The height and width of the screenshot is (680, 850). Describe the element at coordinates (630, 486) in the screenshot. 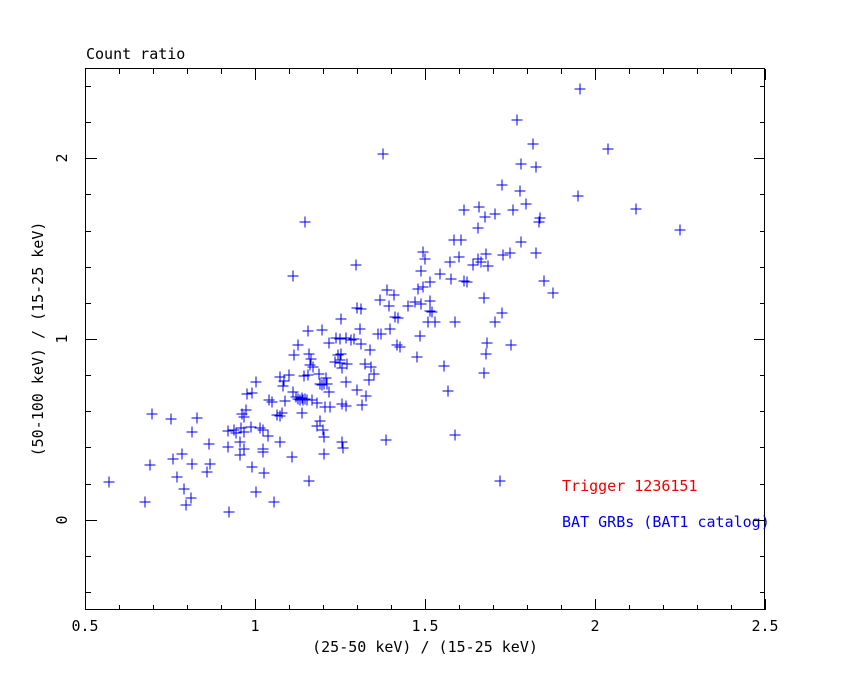

I see `trigger-label: Trigger 1236151` at that location.